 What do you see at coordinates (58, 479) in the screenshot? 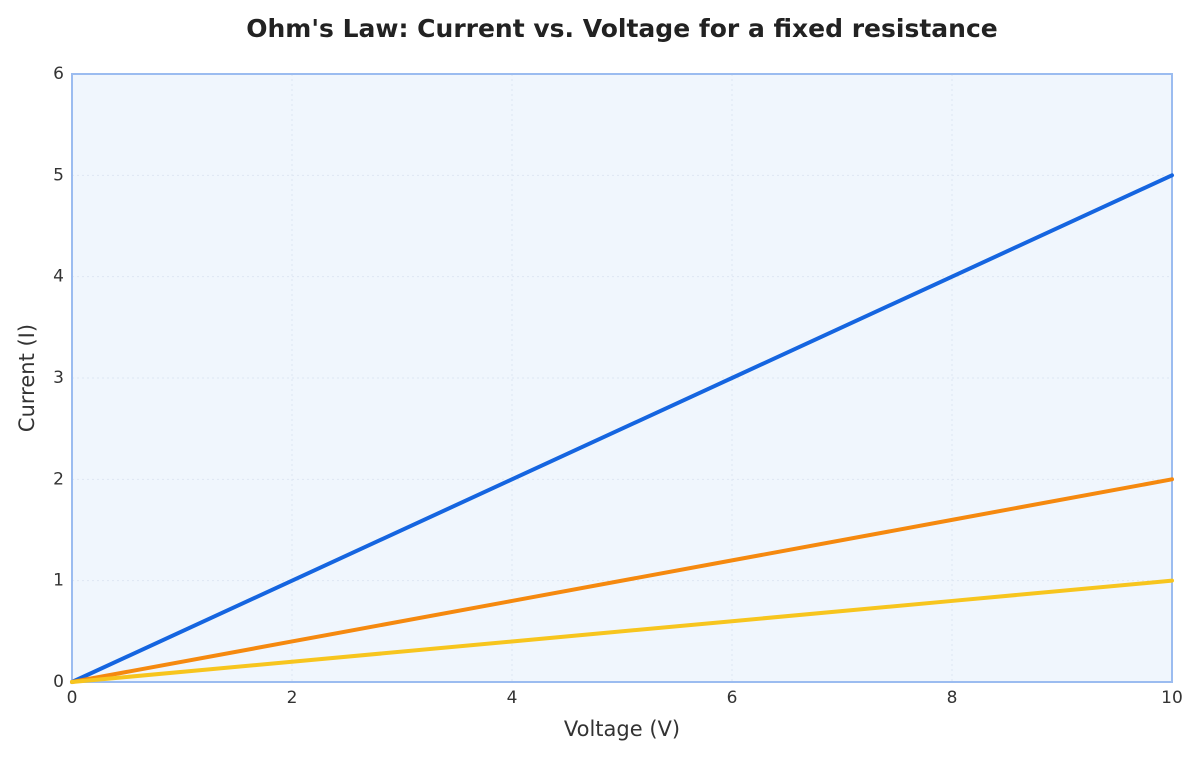
I see `y-tick-label: 2` at bounding box center [58, 479].